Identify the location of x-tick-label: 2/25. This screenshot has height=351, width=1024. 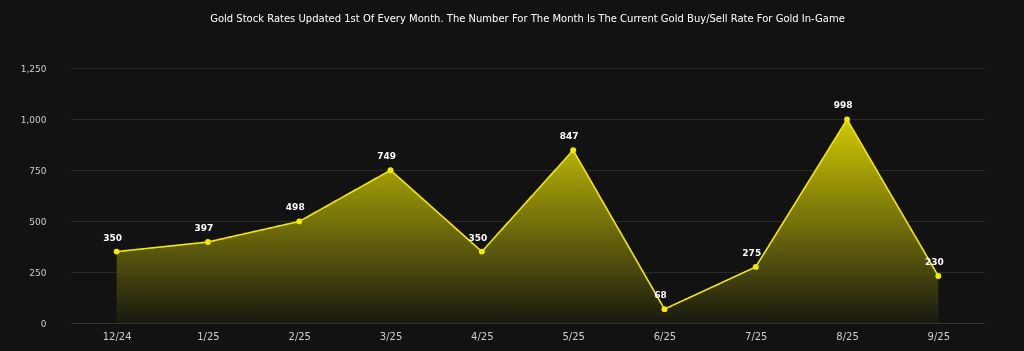
(299, 336).